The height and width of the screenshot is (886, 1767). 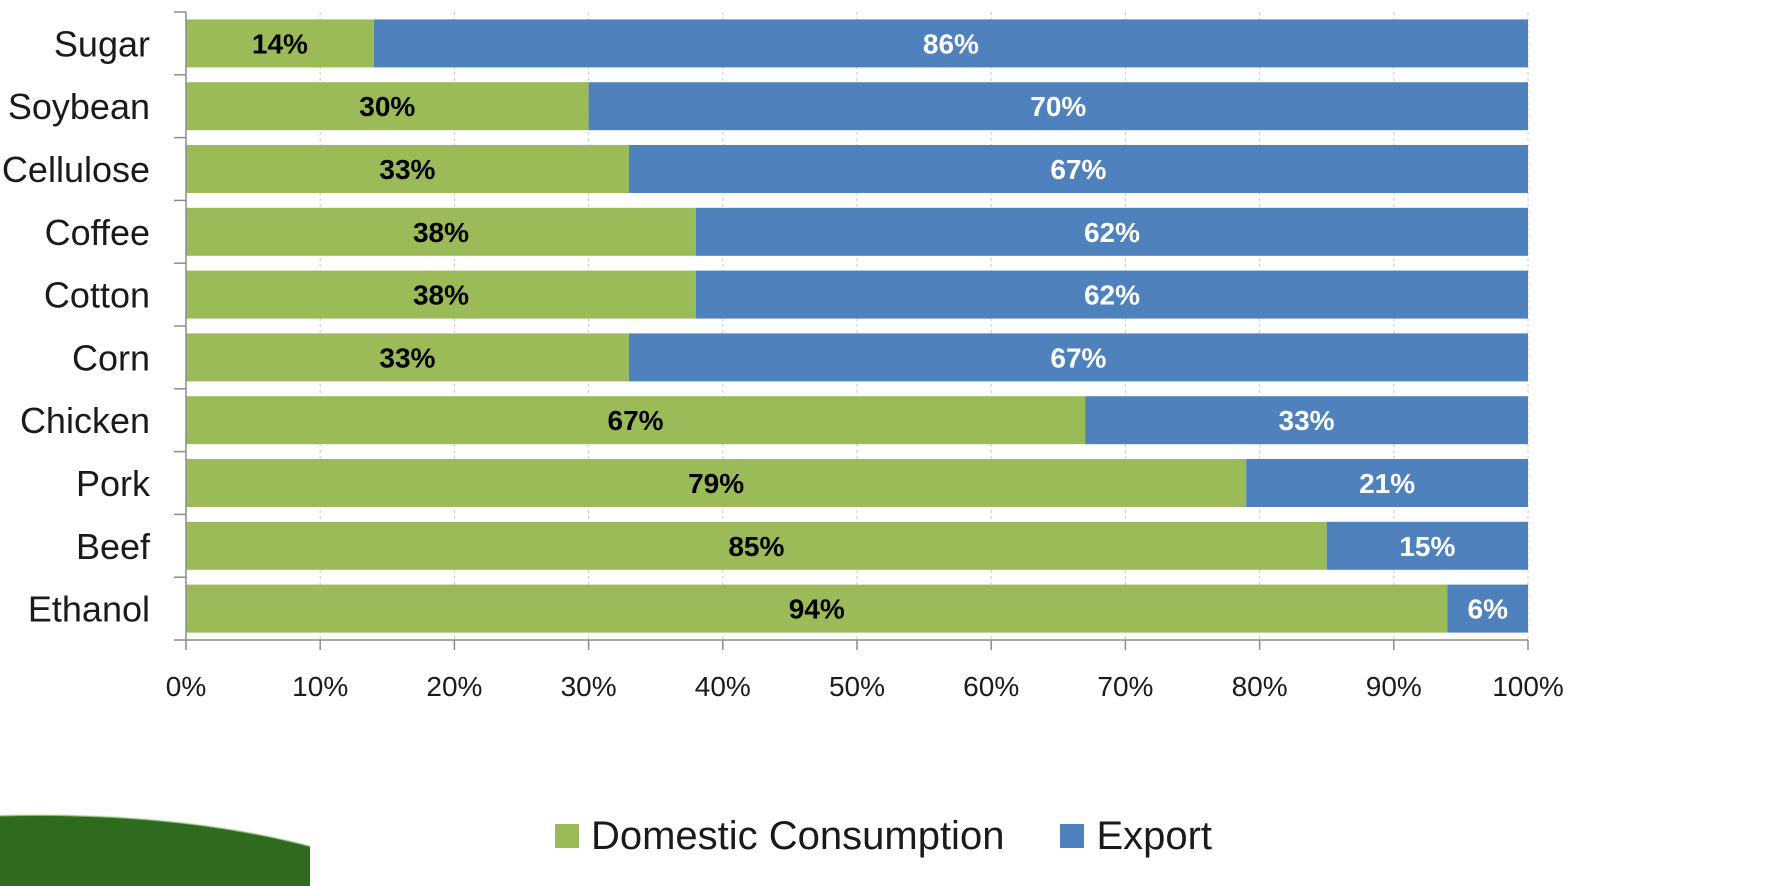 I want to click on data-label-export: 6%, so click(x=1488, y=609).